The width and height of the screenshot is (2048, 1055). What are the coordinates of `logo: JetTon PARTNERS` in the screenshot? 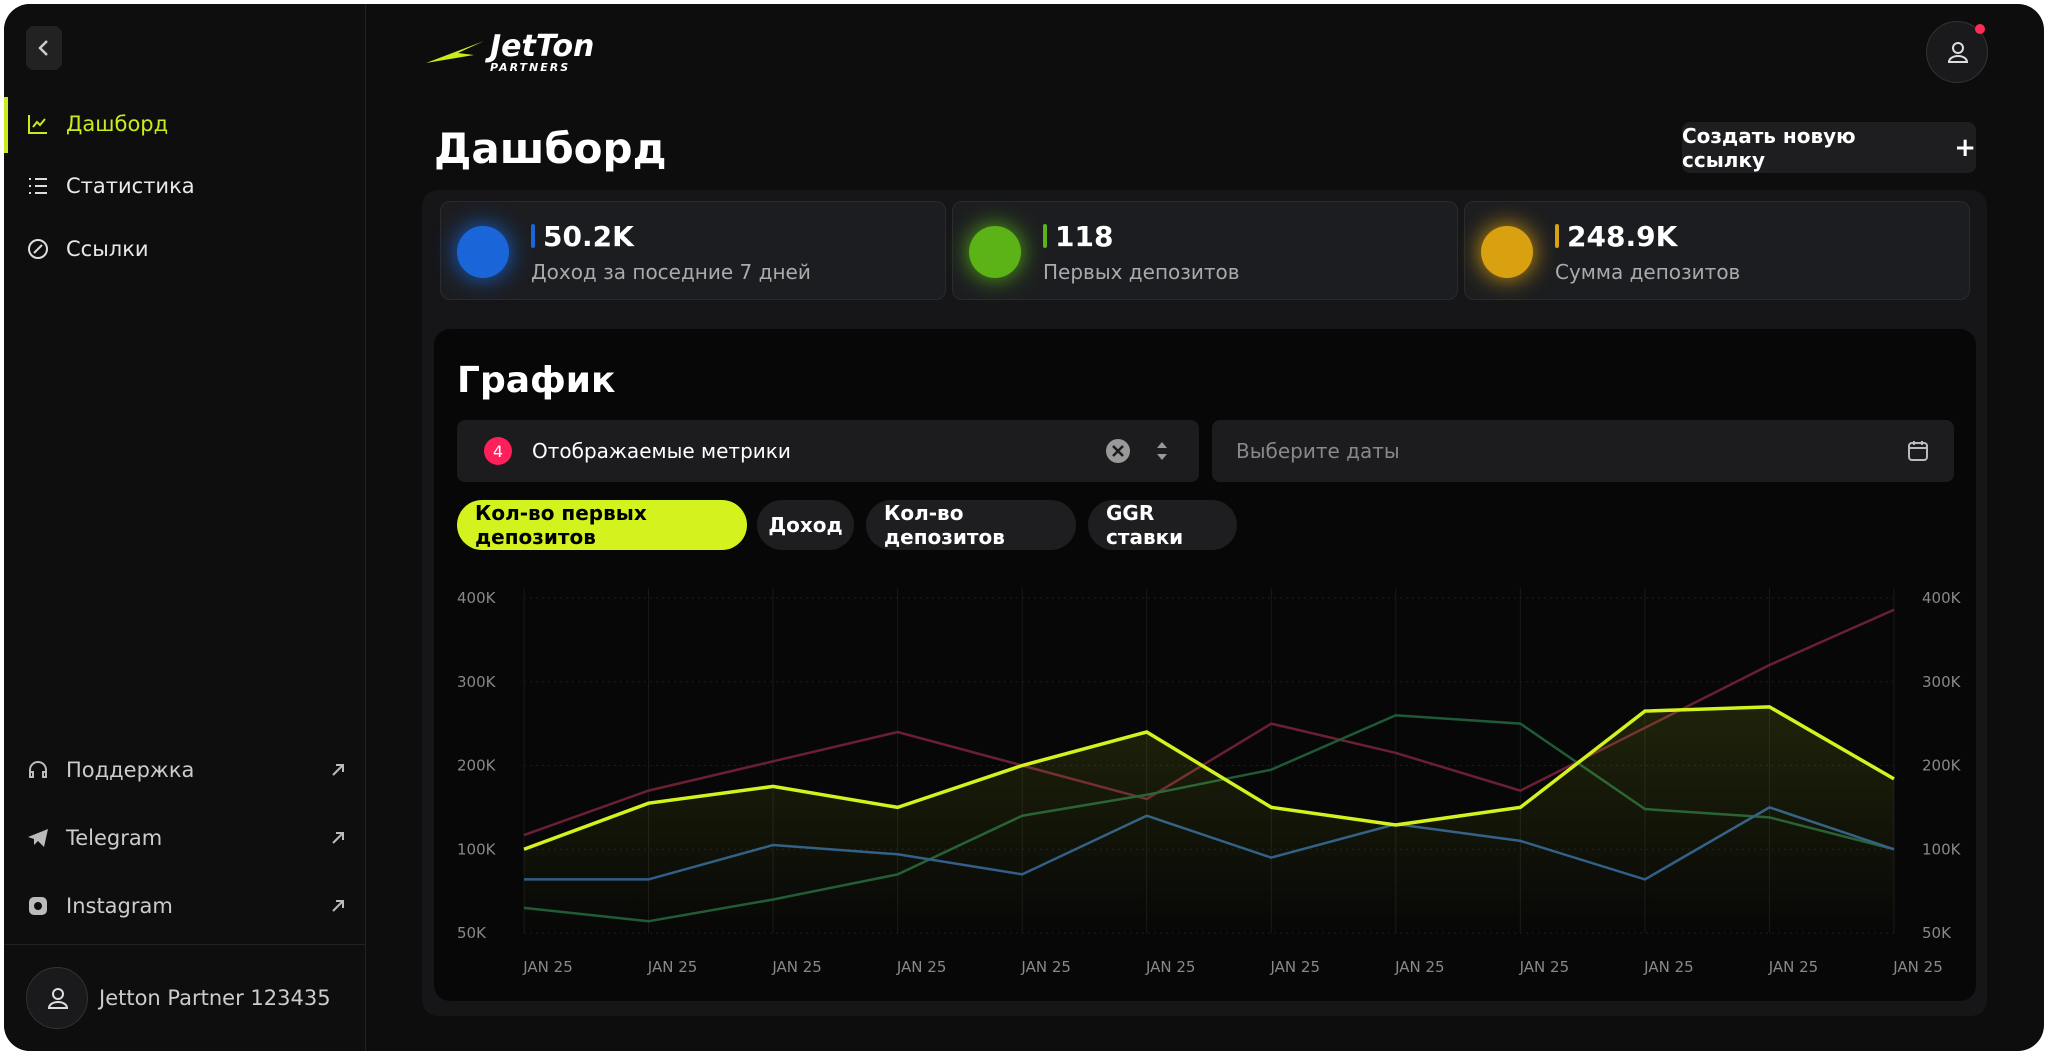 It's located at (509, 52).